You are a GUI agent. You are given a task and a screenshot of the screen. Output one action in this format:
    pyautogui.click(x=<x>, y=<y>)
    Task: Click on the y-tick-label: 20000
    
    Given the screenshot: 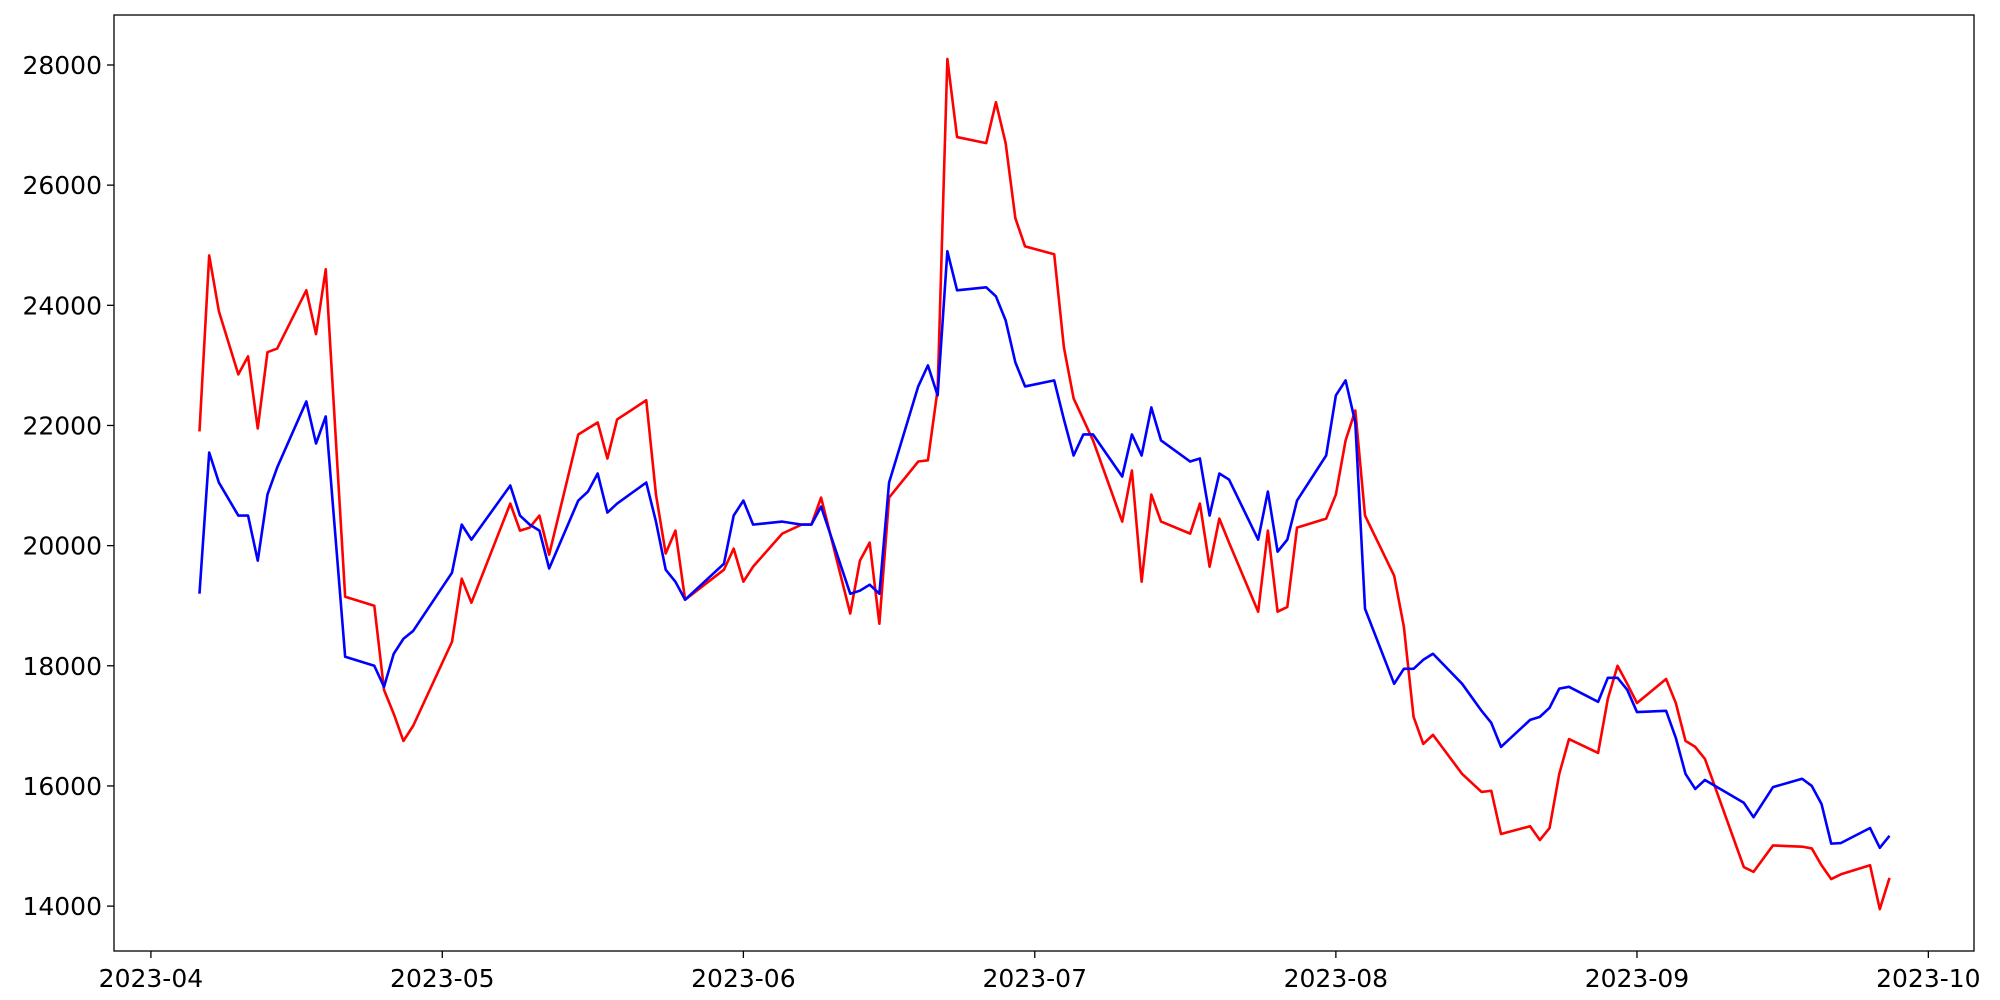 What is the action you would take?
    pyautogui.click(x=62, y=546)
    